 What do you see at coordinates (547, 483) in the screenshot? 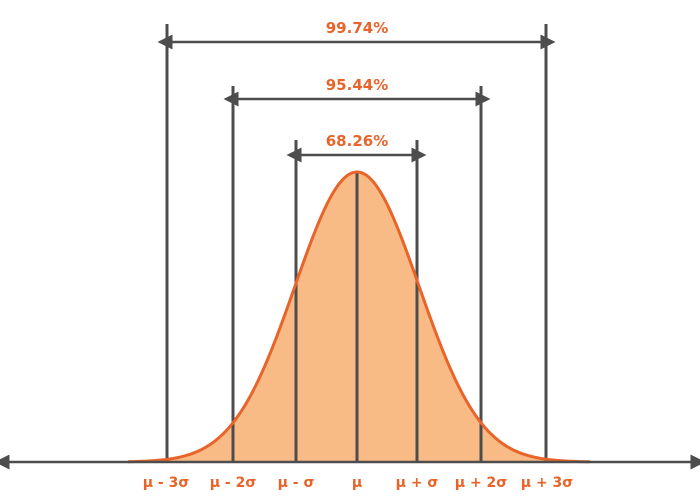
I see `tick-plus-3-sigma: μ + 3σ` at bounding box center [547, 483].